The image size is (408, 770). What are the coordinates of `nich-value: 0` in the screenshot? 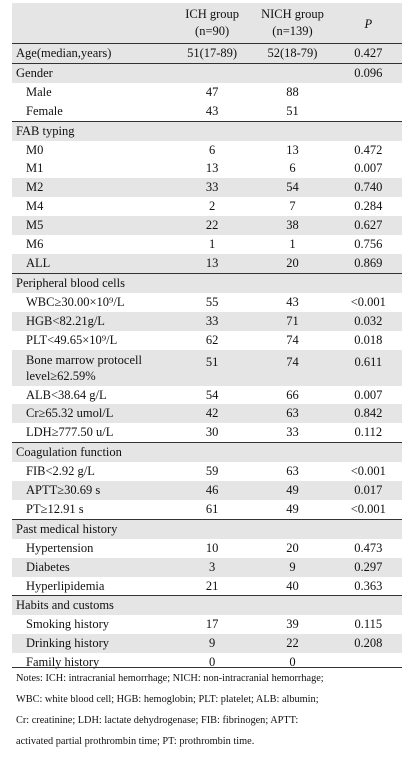 It's located at (292, 662).